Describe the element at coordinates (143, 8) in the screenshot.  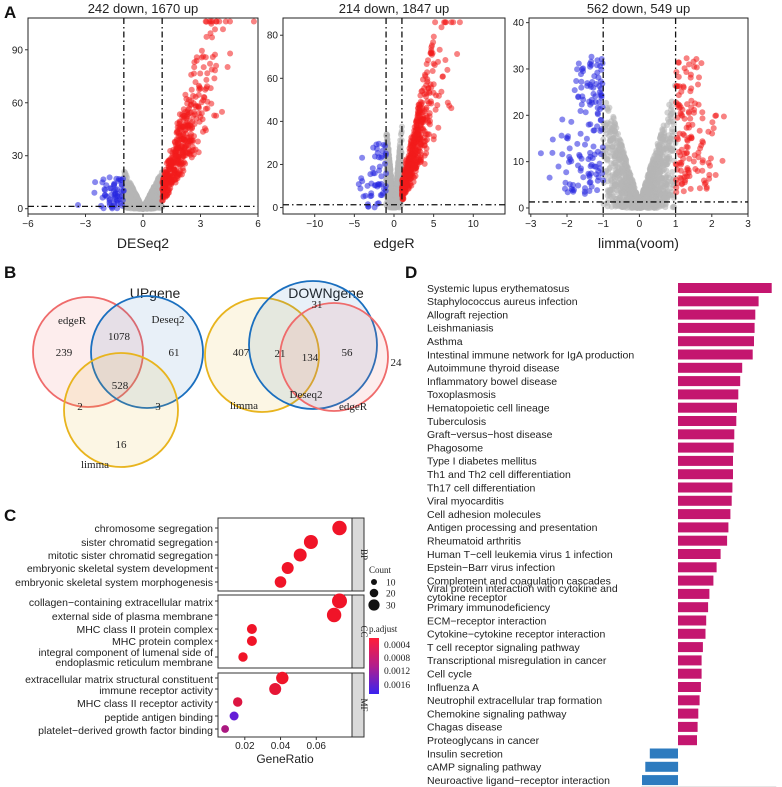
I see `volcano-title: 242 down, 1670 up` at that location.